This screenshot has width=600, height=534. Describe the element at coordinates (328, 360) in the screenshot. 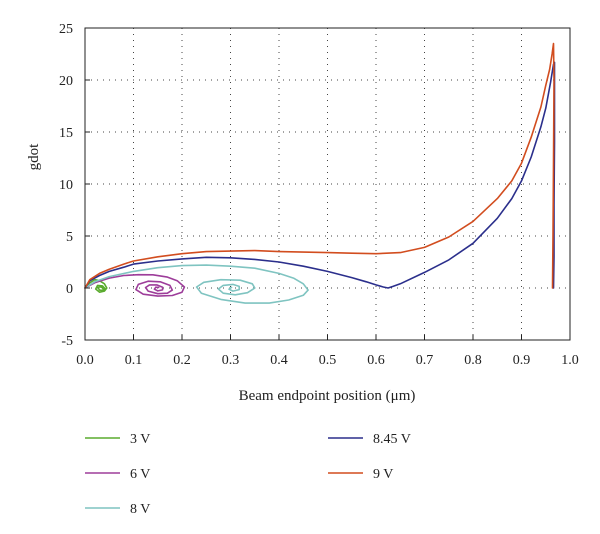

I see `x-tick-label: 0.5` at that location.